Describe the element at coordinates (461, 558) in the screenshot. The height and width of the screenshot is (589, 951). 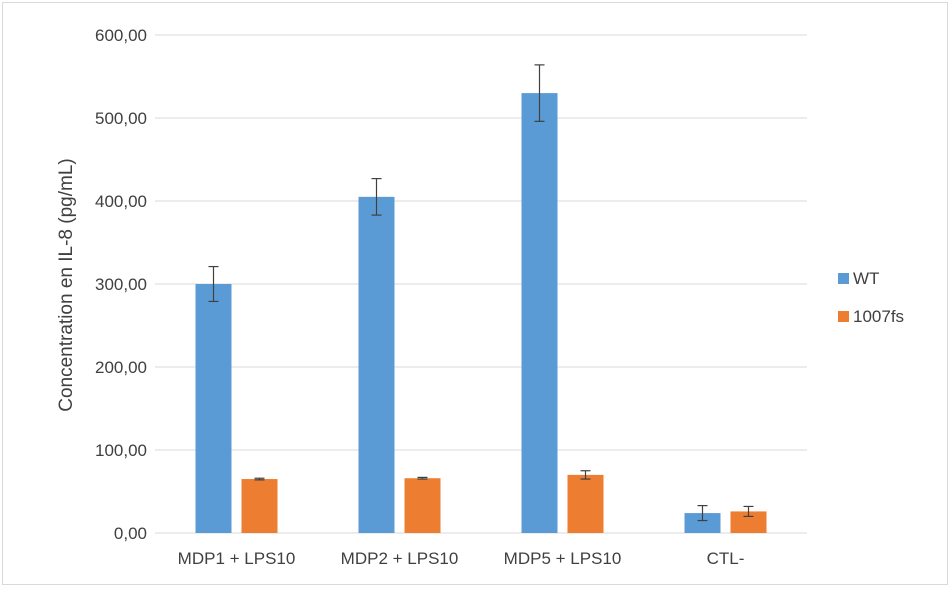
I see `x-axis-ticks: MDP1 + LPS10 MDP2 + LPS10 MDP5 + LPS10 CTL-` at that location.